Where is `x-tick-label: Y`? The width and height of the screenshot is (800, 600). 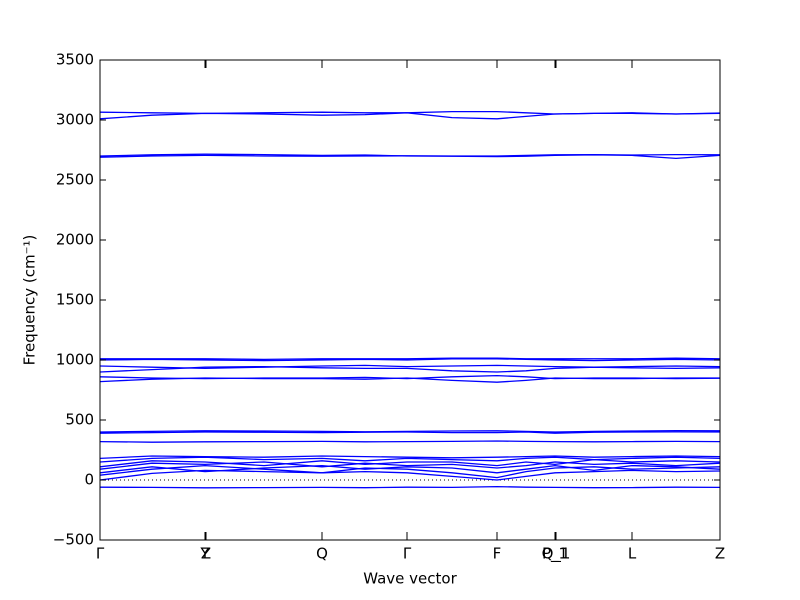 x-tick-label: Y is located at coordinates (204, 554).